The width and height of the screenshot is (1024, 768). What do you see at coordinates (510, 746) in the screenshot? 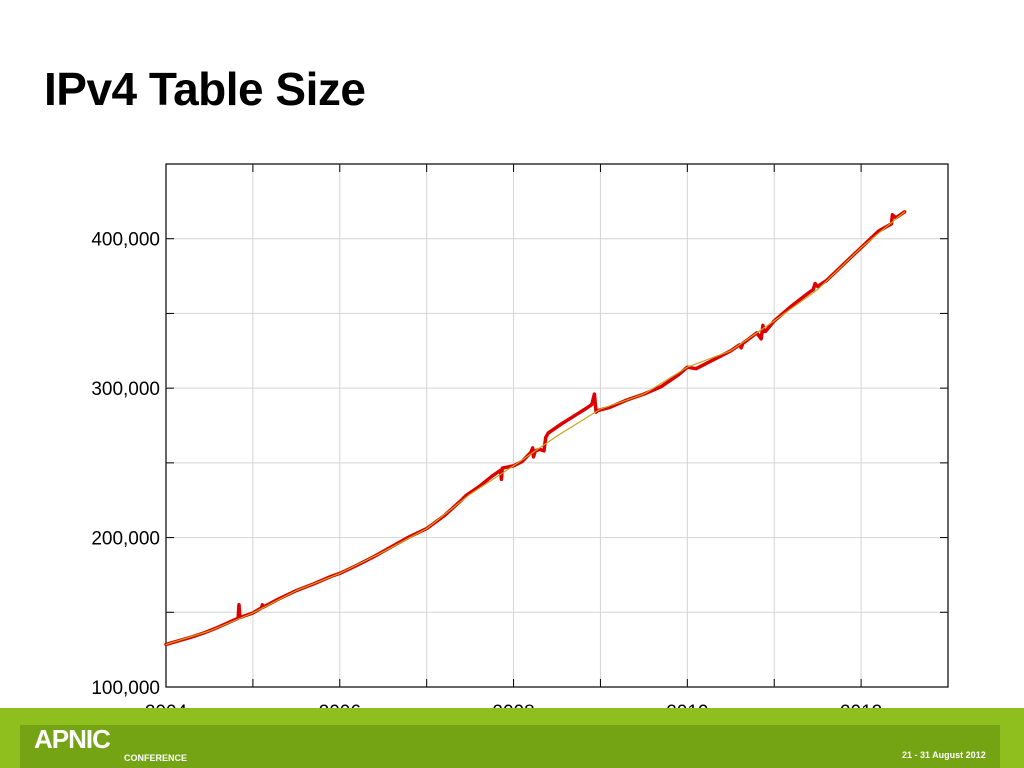
I see `footer-band` at bounding box center [510, 746].